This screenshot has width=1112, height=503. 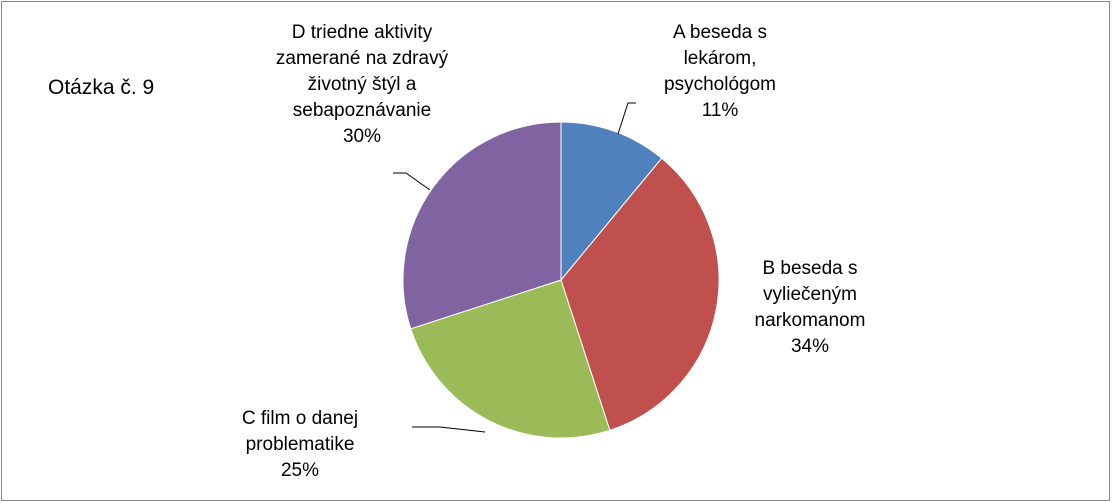 I want to click on data-label: C film o danej problematike 25%, so click(x=300, y=445).